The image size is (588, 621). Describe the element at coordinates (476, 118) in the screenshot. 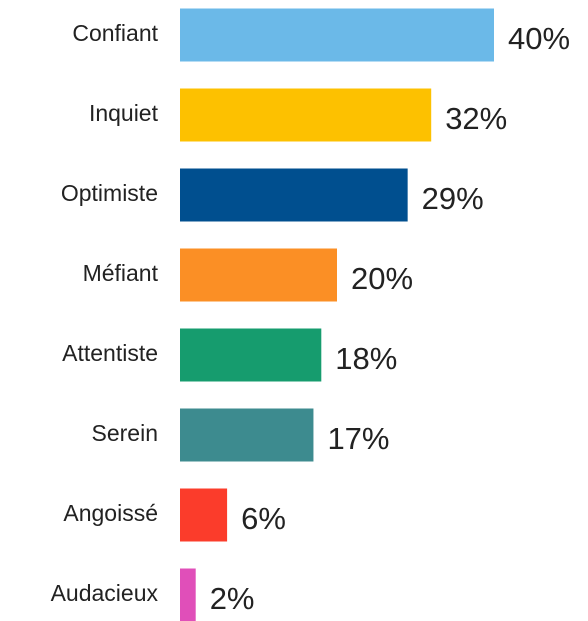

I see `value-label: 32%` at that location.